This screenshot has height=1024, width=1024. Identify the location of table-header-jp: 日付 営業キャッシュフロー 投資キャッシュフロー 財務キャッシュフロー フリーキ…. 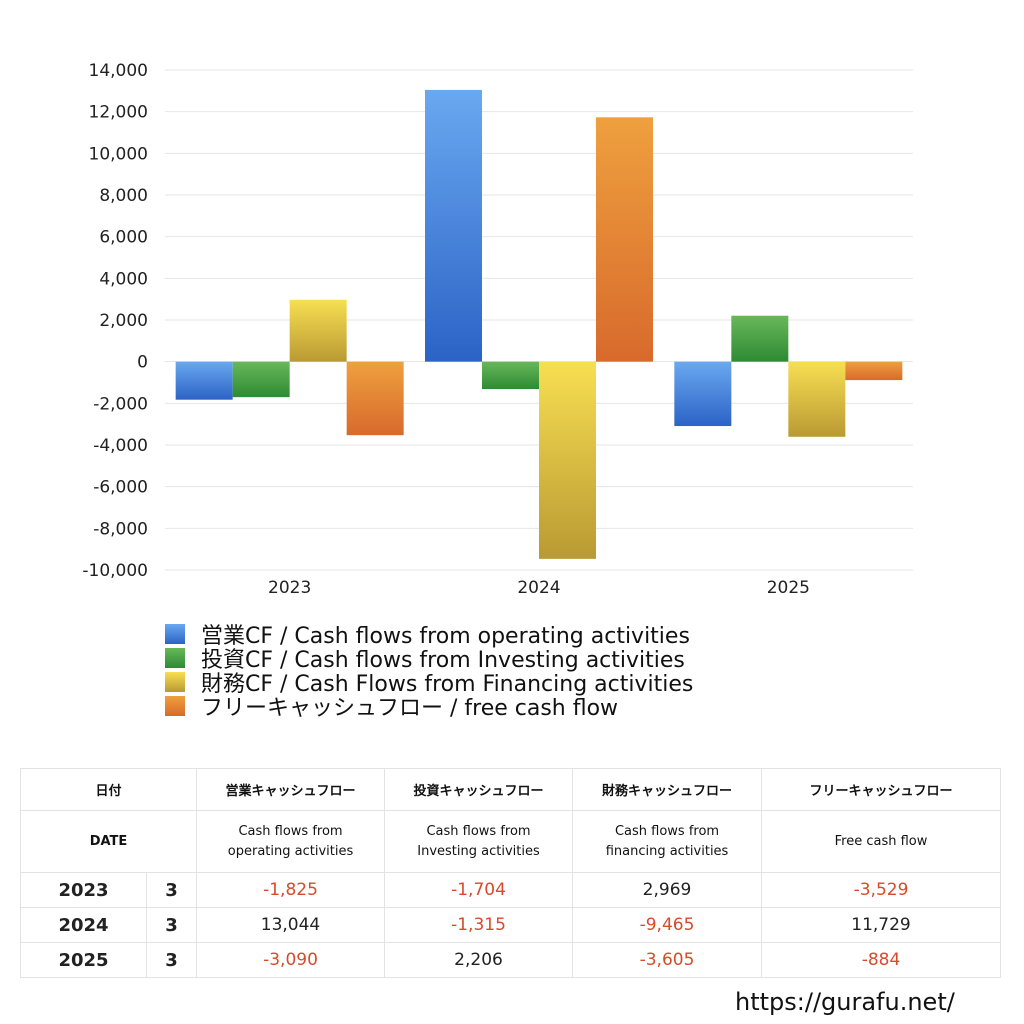
(510, 789).